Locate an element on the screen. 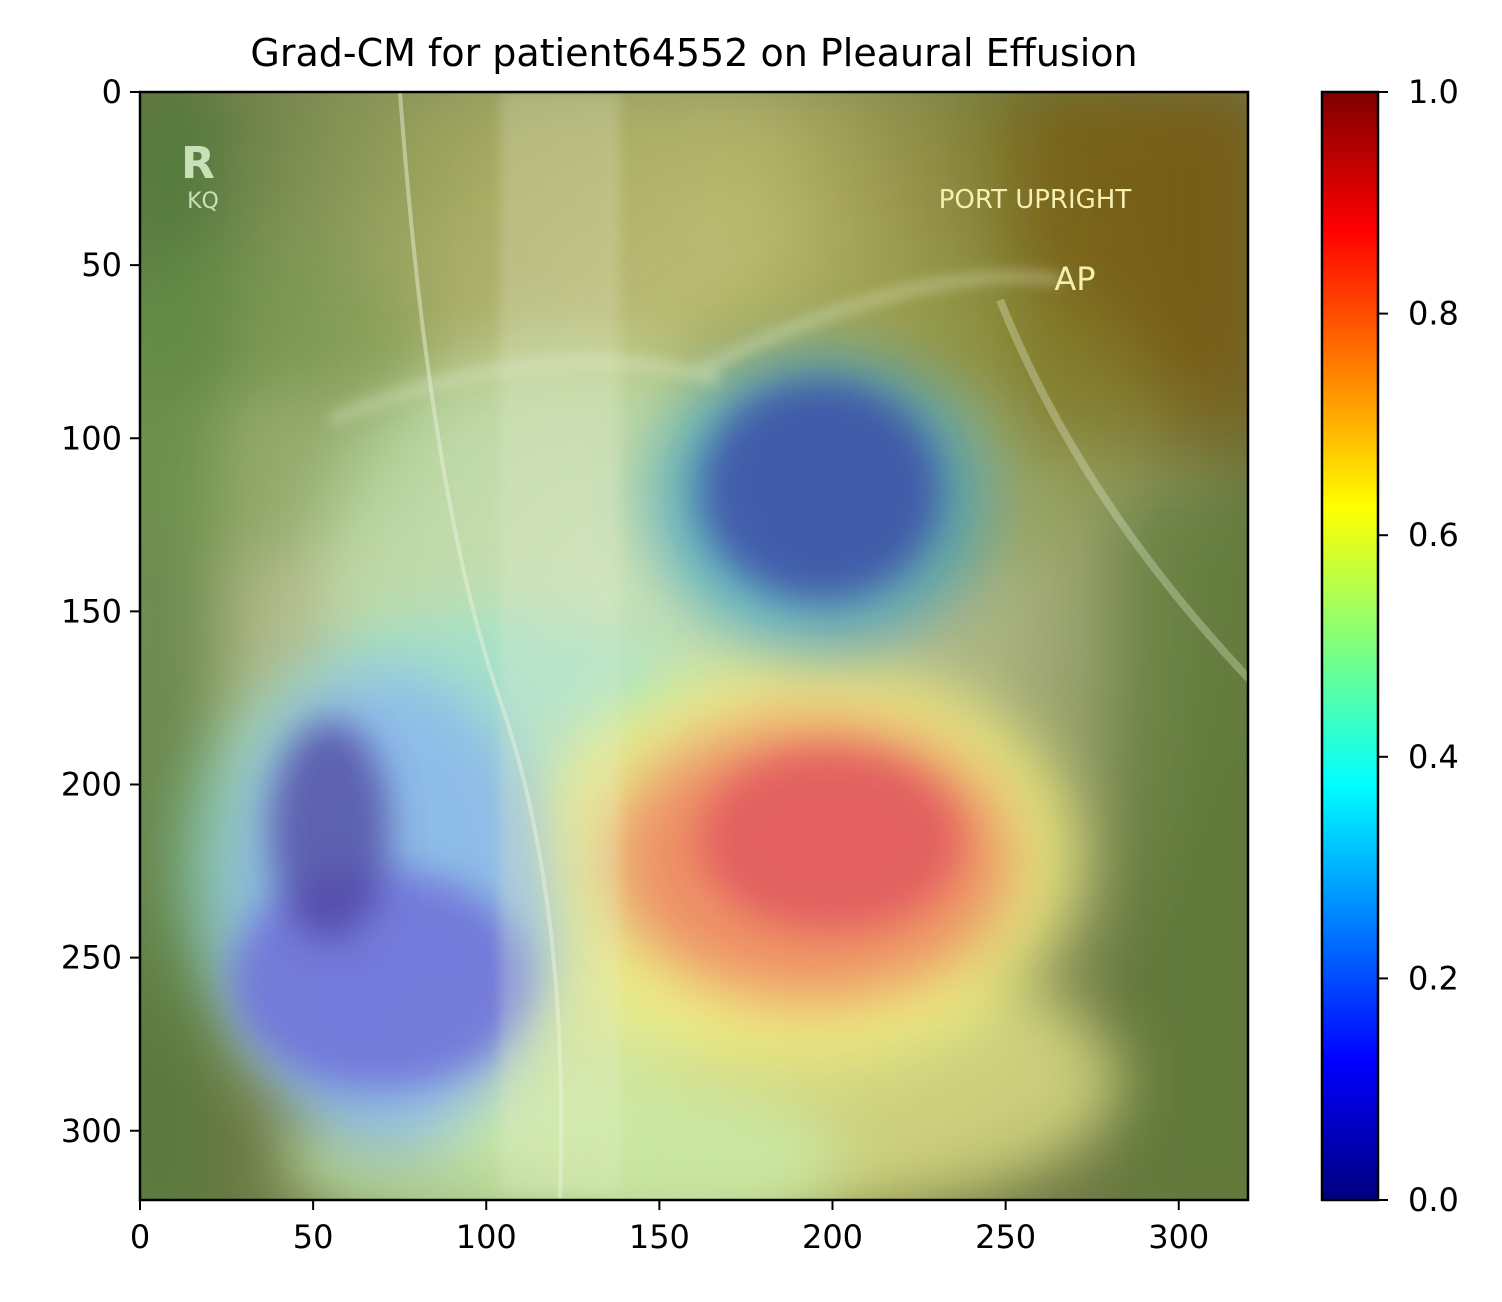  colorbar-tick-label: 0.6 is located at coordinates (1433, 535).